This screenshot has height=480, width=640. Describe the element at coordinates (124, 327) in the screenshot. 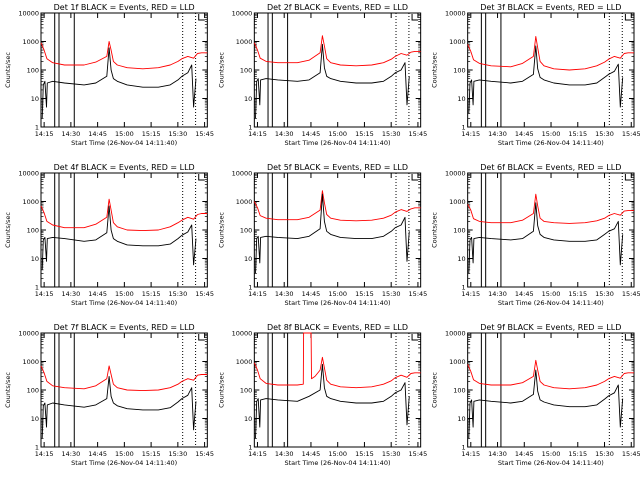

I see `panel-title: Det 7f BLACK = Events, RED = LLD` at that location.